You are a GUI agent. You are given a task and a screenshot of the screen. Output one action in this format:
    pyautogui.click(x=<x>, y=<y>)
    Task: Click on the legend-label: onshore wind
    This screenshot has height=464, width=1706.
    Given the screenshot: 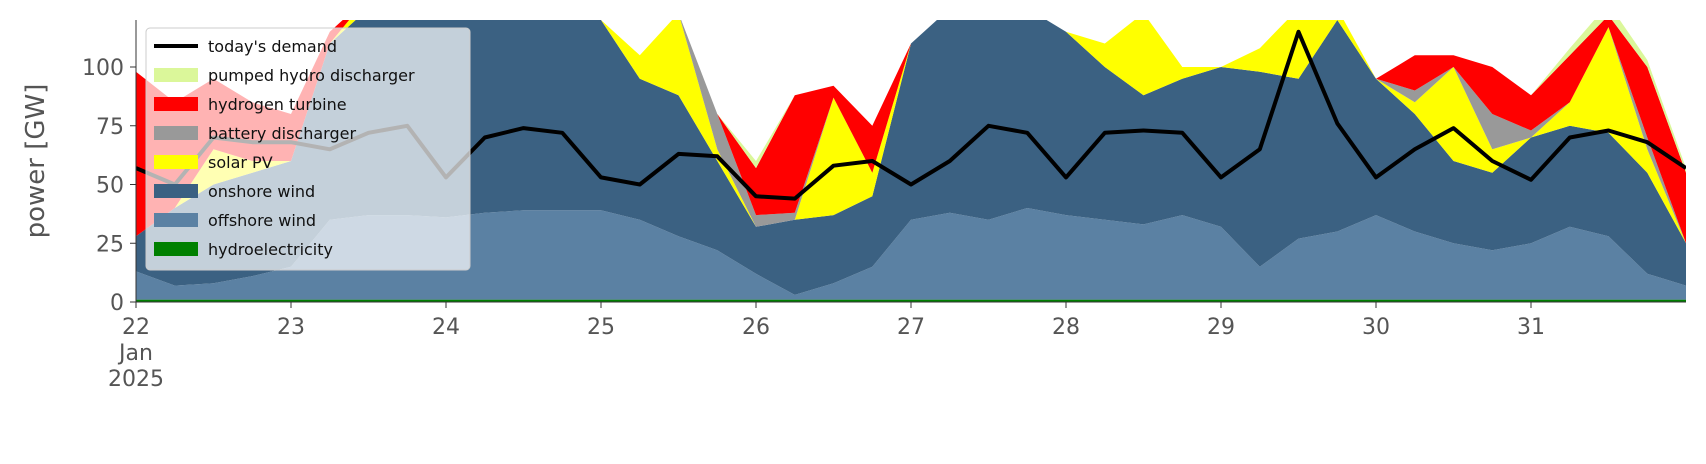 What is the action you would take?
    pyautogui.click(x=261, y=191)
    